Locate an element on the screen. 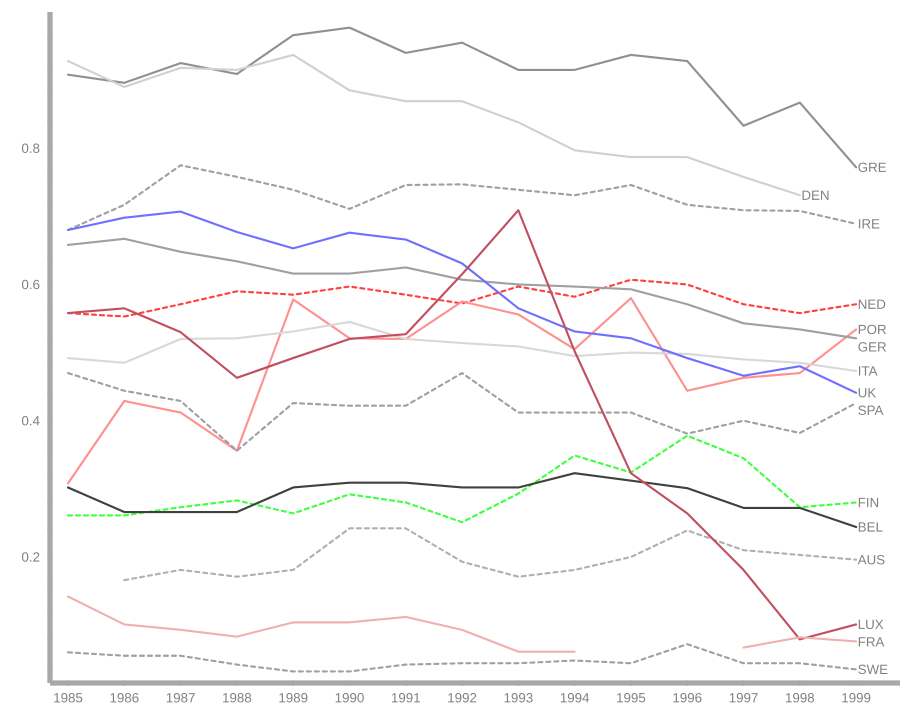 The height and width of the screenshot is (706, 905). series-label: GER is located at coordinates (872, 347).